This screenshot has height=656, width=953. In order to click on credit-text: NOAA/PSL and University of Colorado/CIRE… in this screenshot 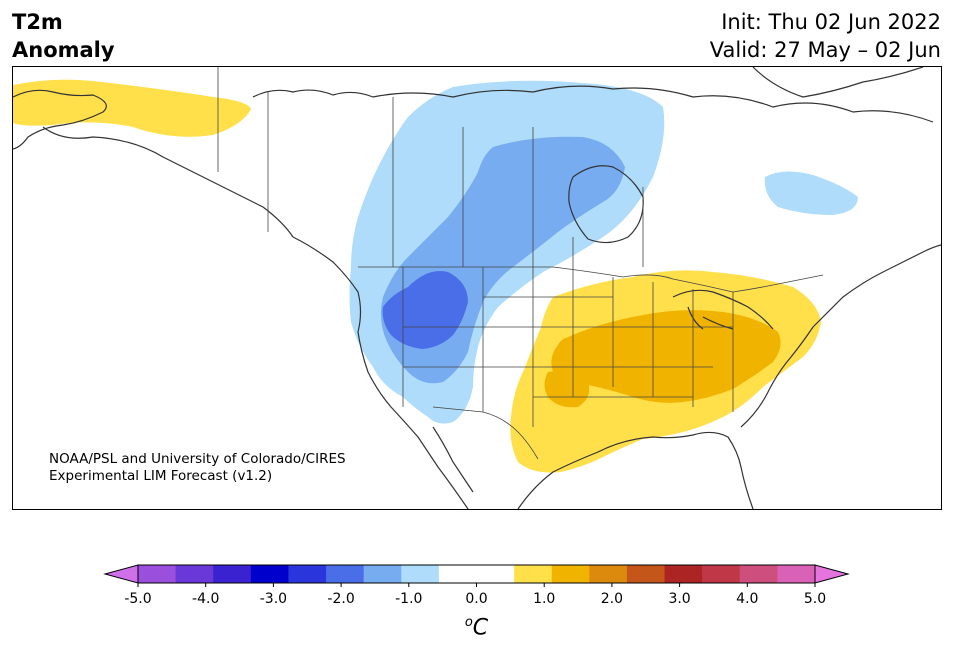, I will do `click(197, 468)`.